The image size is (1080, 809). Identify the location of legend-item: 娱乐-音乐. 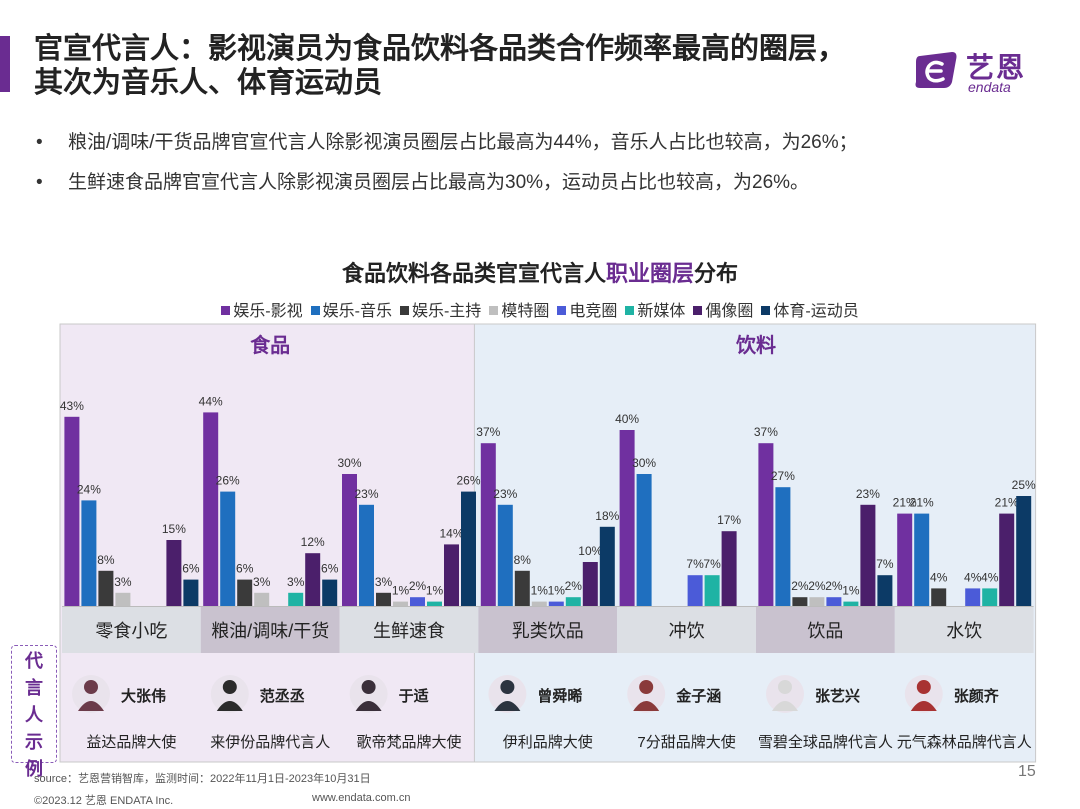
(351, 309).